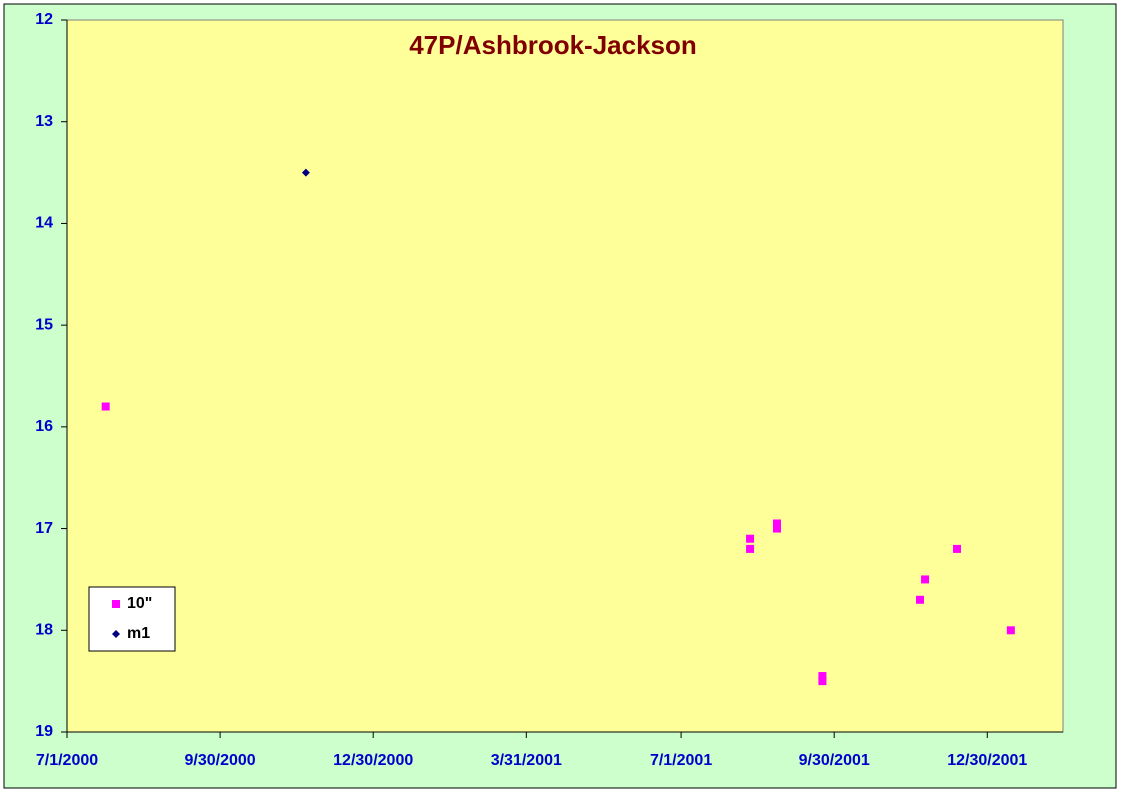 The image size is (1121, 793). I want to click on x-tick-label: 12/30/2001, so click(987, 760).